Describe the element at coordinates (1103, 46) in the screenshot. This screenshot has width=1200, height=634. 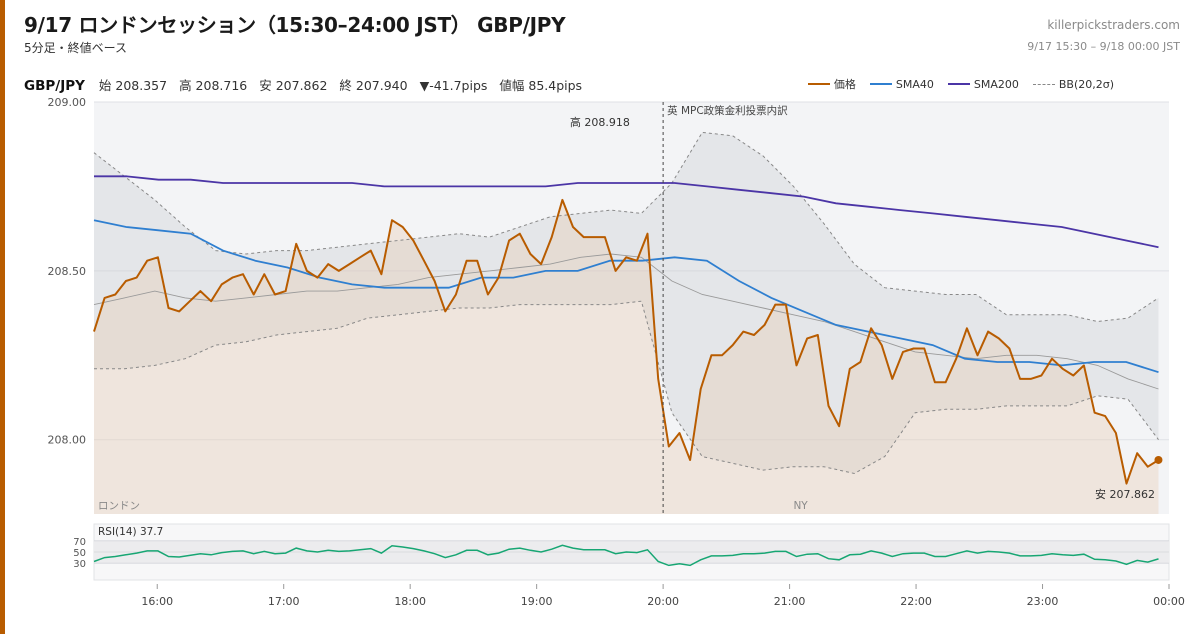
I see `period-label: 9/17 15:30 – 9/18 00:00 JST` at that location.